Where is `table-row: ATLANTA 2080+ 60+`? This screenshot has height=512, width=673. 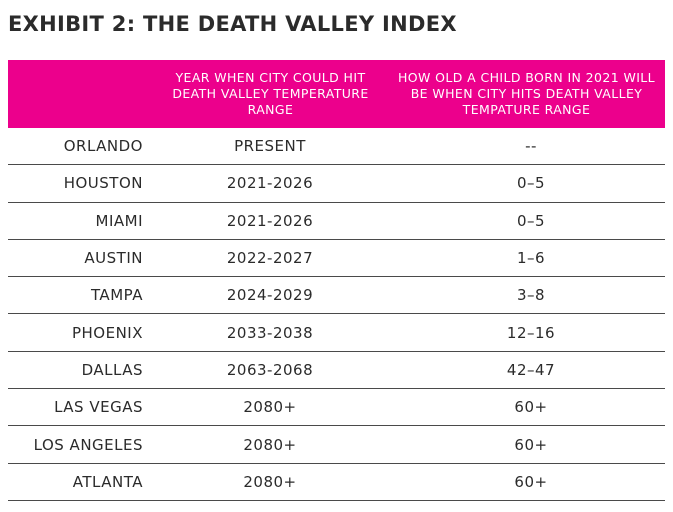
table-row: ATLANTA 2080+ 60+ is located at coordinates (336, 482).